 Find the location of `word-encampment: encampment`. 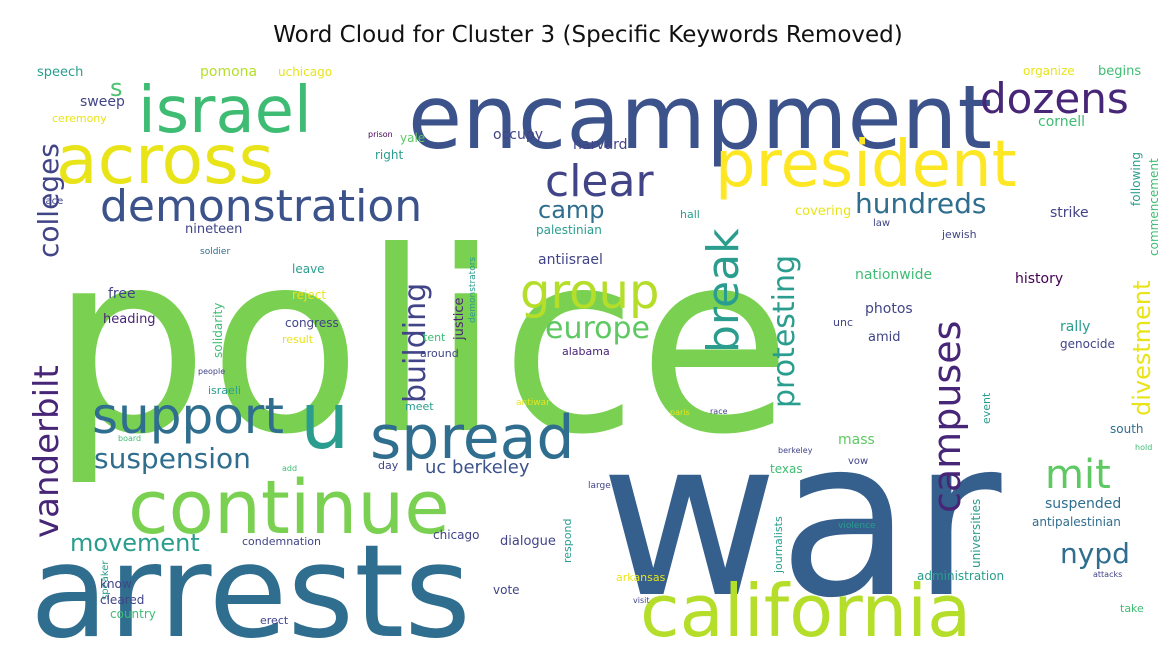

word-encampment: encampment is located at coordinates (700, 117).